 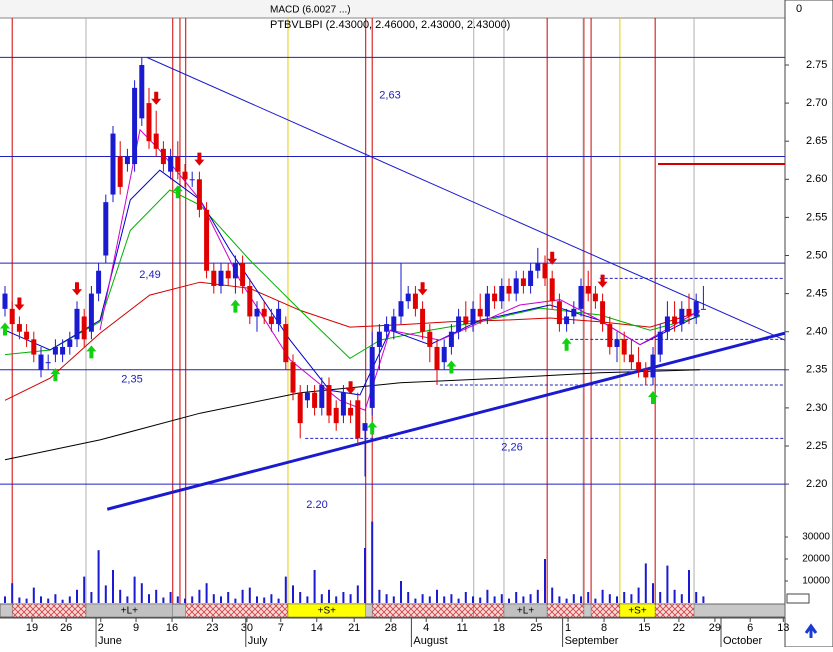 What do you see at coordinates (816, 370) in the screenshot?
I see `y-tick-label: 2.35` at bounding box center [816, 370].